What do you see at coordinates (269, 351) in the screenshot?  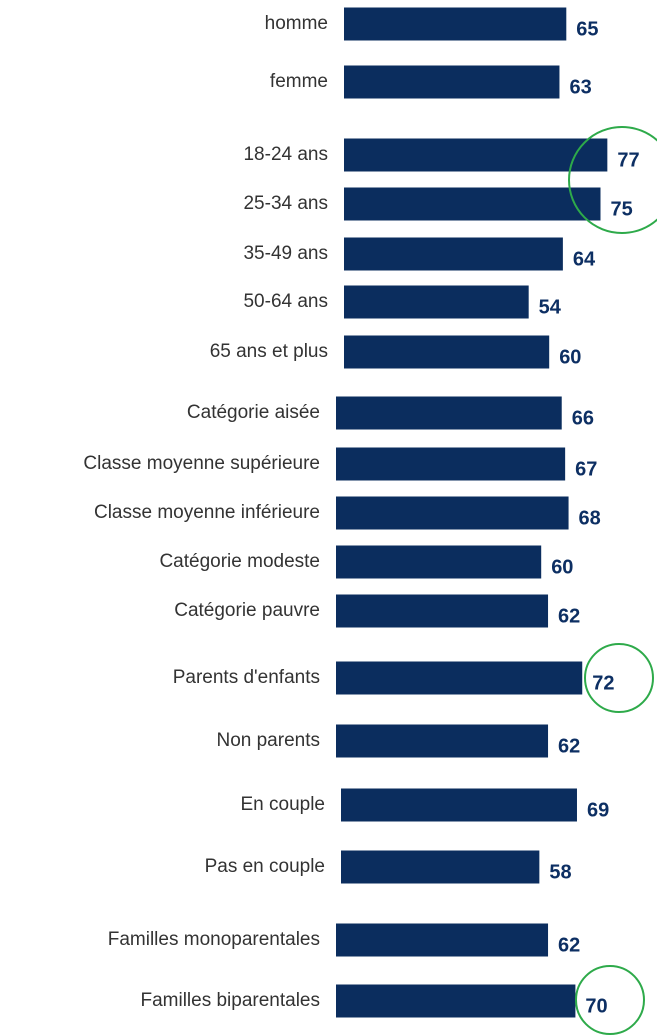 I see `category-label: 65 ans et plus` at bounding box center [269, 351].